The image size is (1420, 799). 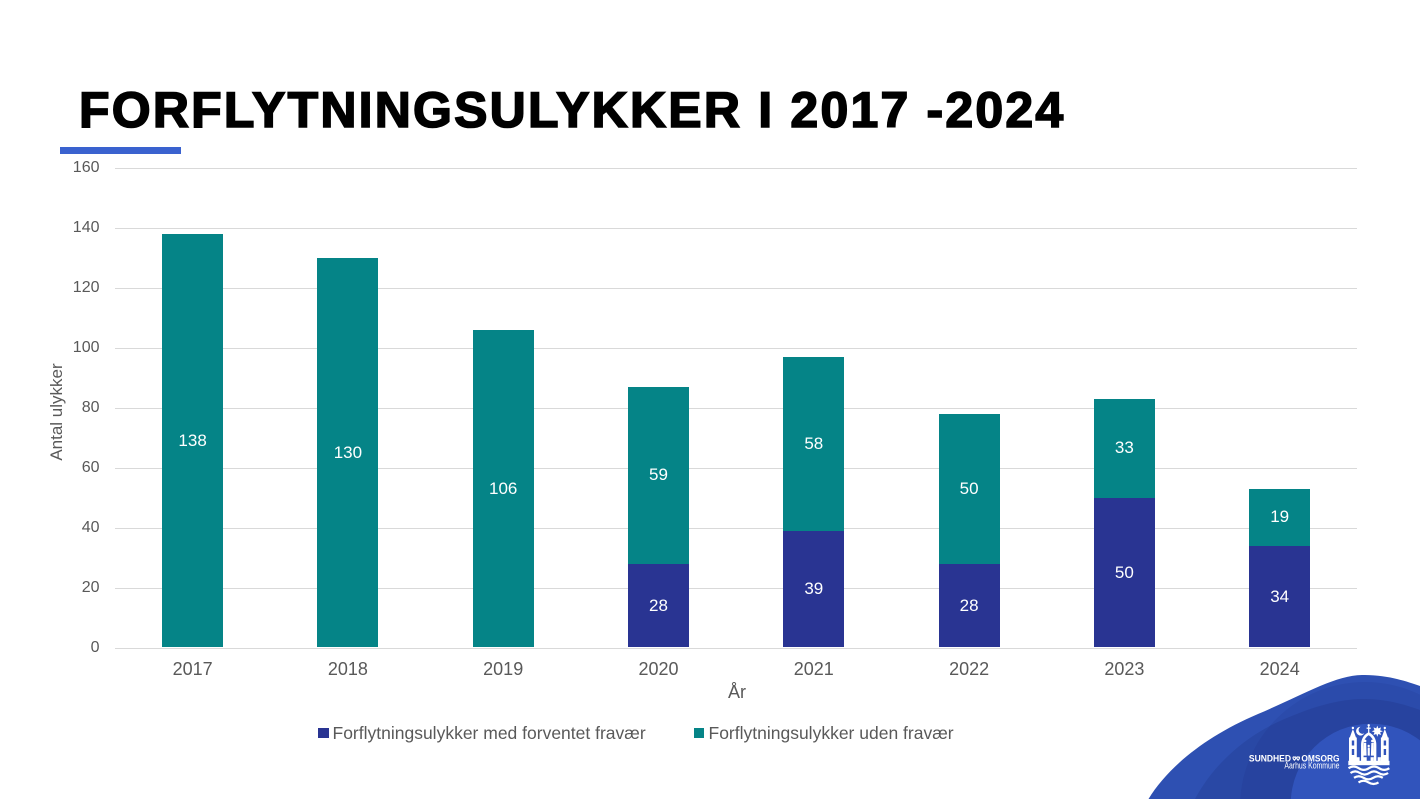 I want to click on svg-text: OMSORG, so click(x=1320, y=758).